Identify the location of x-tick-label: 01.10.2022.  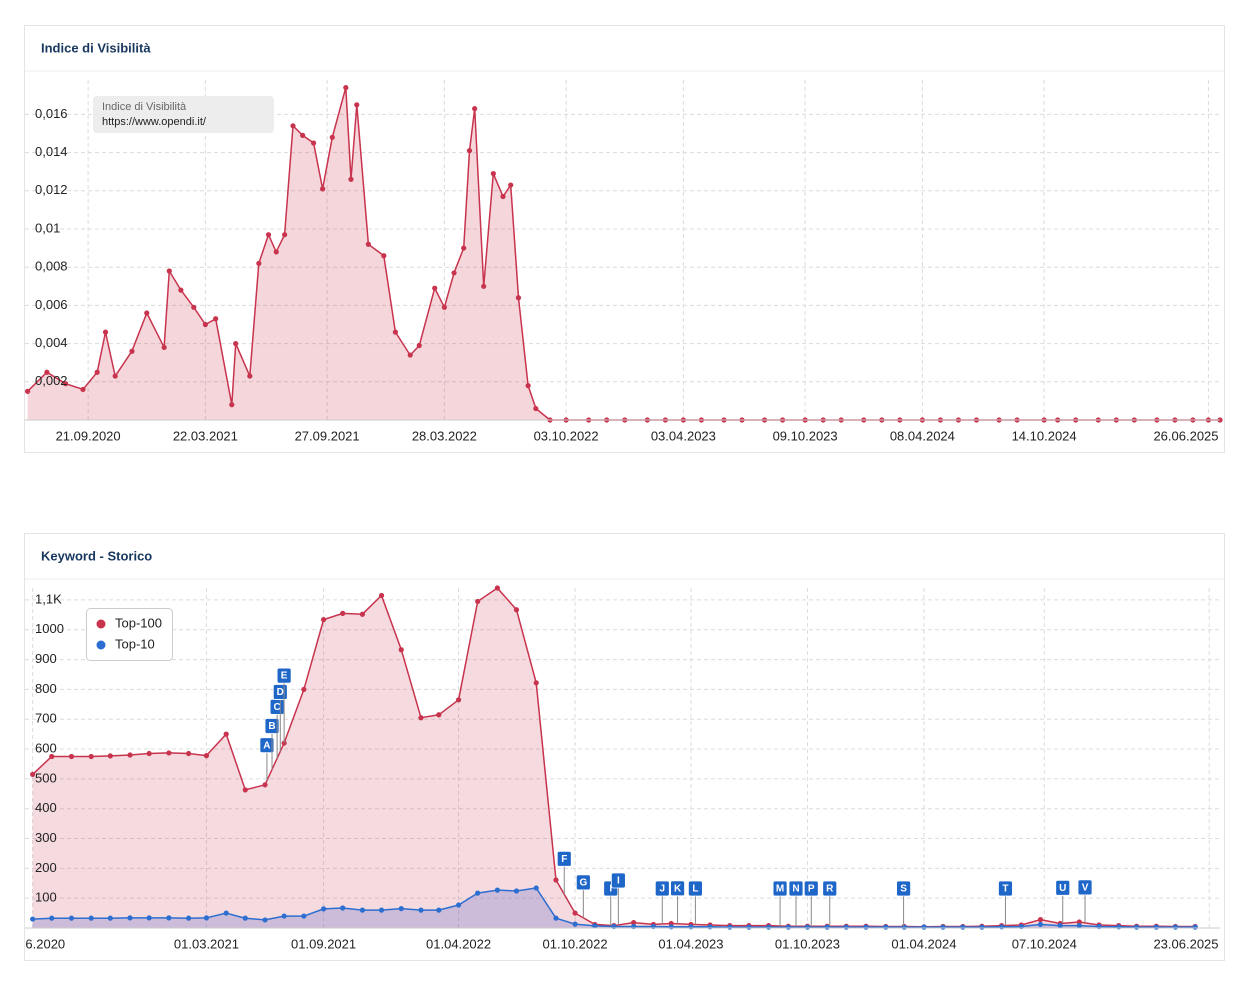
(575, 943).